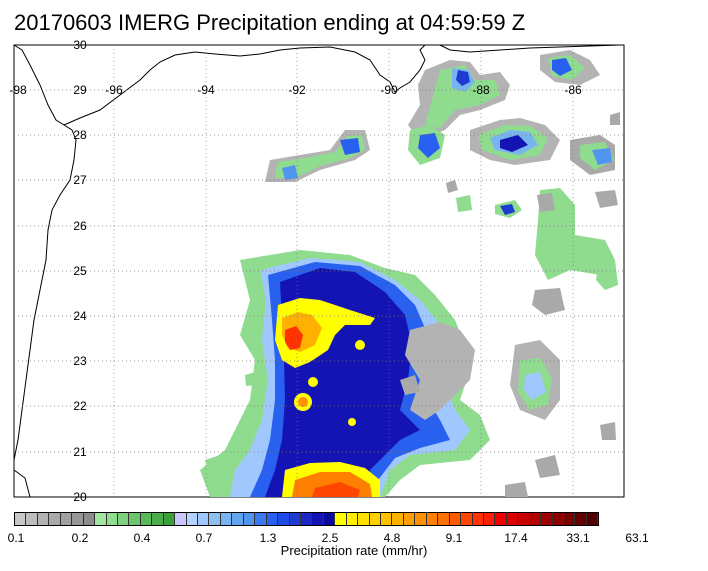 The width and height of the screenshot is (708, 571). Describe the element at coordinates (392, 538) in the screenshot. I see `colorbar-tick: 4.8` at that location.